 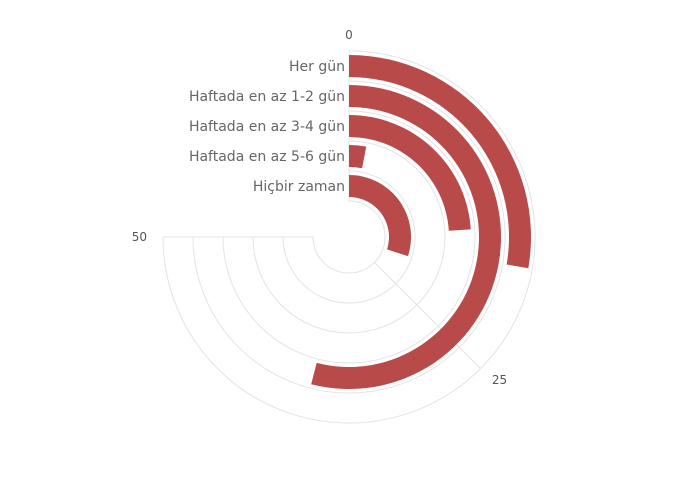 I want to click on category-label: Haftada en az 3-4 gün, so click(x=267, y=127).